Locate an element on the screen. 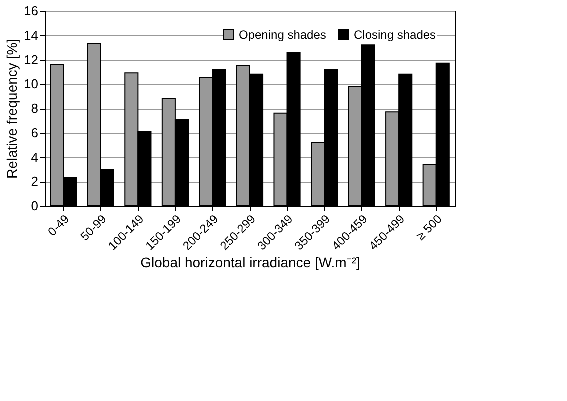 The width and height of the screenshot is (567, 401). x-axis-title: Global horizontal irradiance [W.m⁻²] is located at coordinates (250, 262).